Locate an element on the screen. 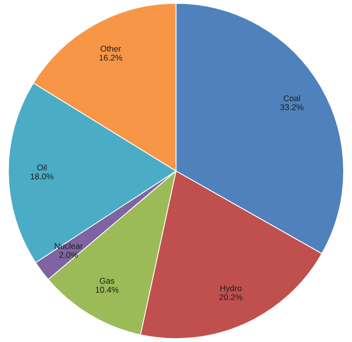 The height and width of the screenshot is (342, 352). data-label: 16.2% is located at coordinates (110, 57).